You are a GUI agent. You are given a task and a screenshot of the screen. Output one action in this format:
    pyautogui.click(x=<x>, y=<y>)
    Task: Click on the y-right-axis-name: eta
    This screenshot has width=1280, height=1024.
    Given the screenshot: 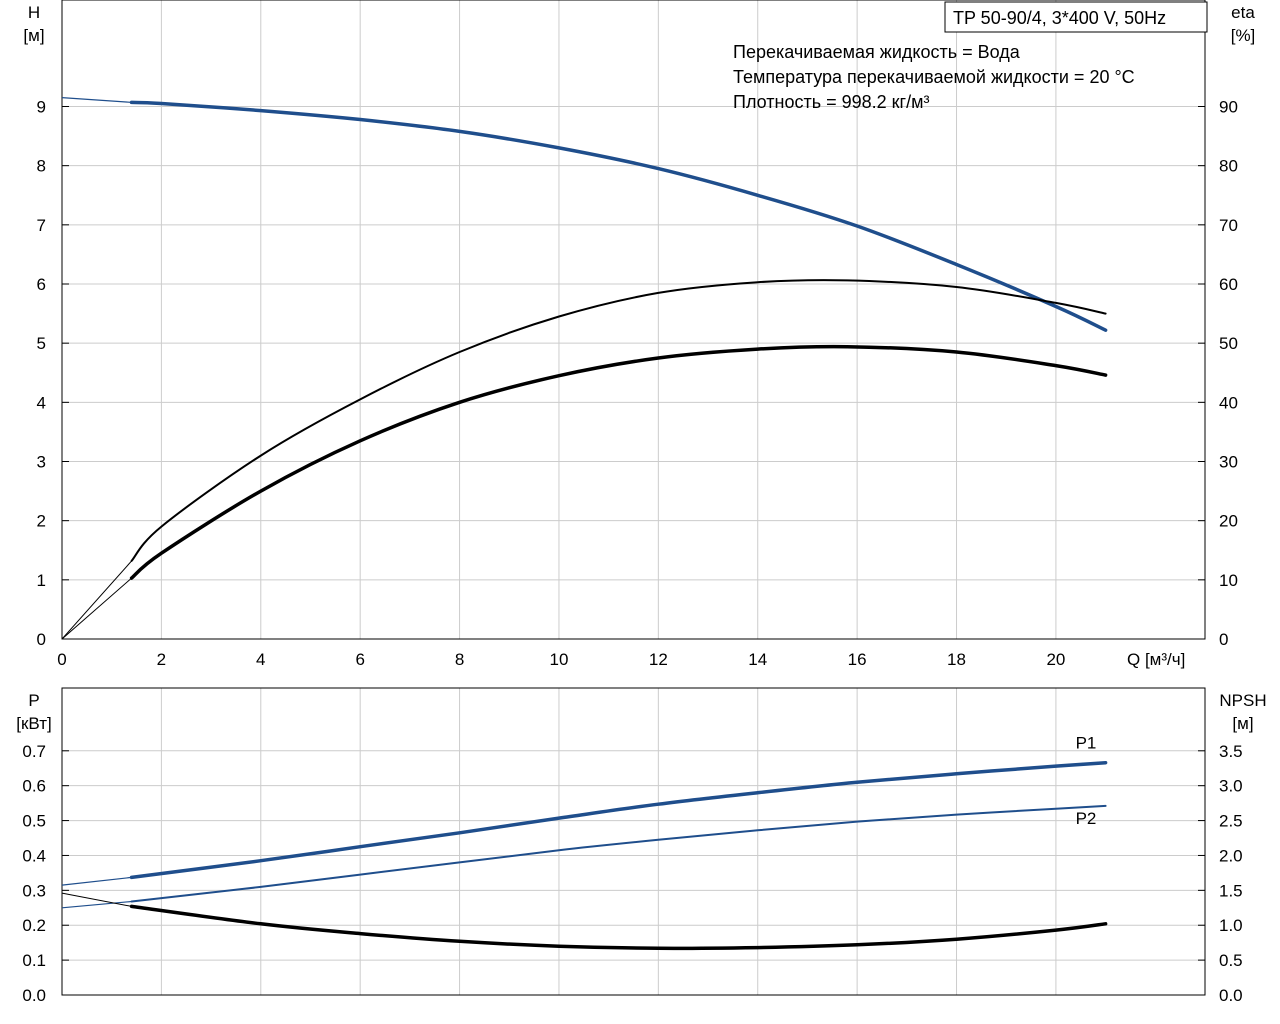 What is the action you would take?
    pyautogui.click(x=1243, y=12)
    